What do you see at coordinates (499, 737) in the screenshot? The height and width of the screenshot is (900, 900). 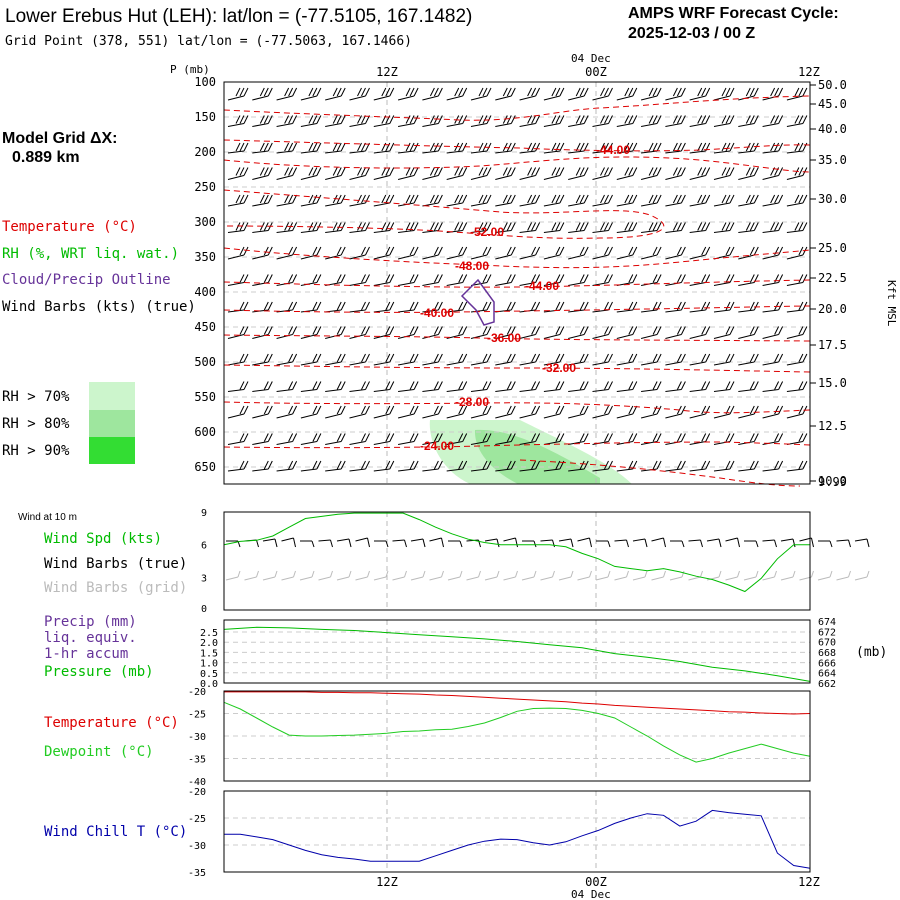 I see `temp-grid: -20-25-30-35-40` at bounding box center [499, 737].